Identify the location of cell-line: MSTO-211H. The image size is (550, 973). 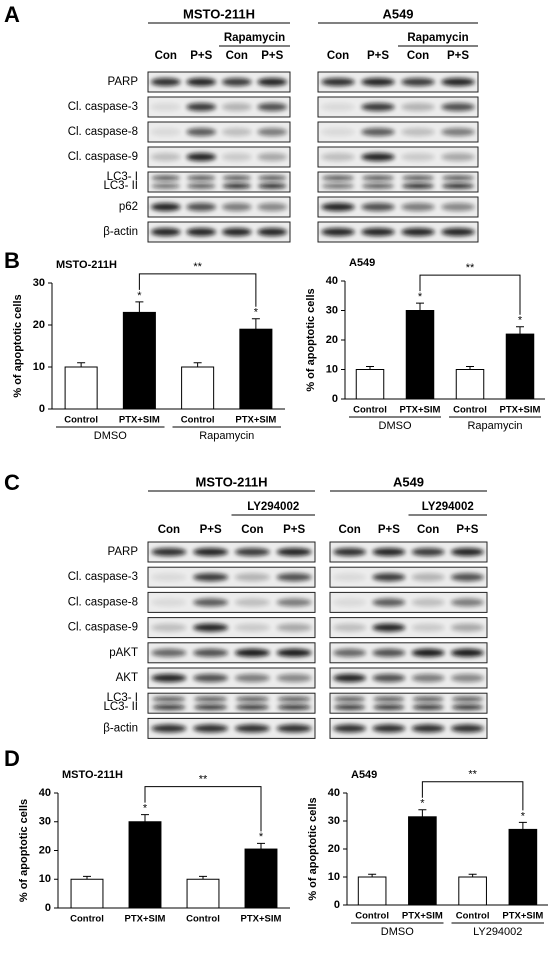
(231, 481).